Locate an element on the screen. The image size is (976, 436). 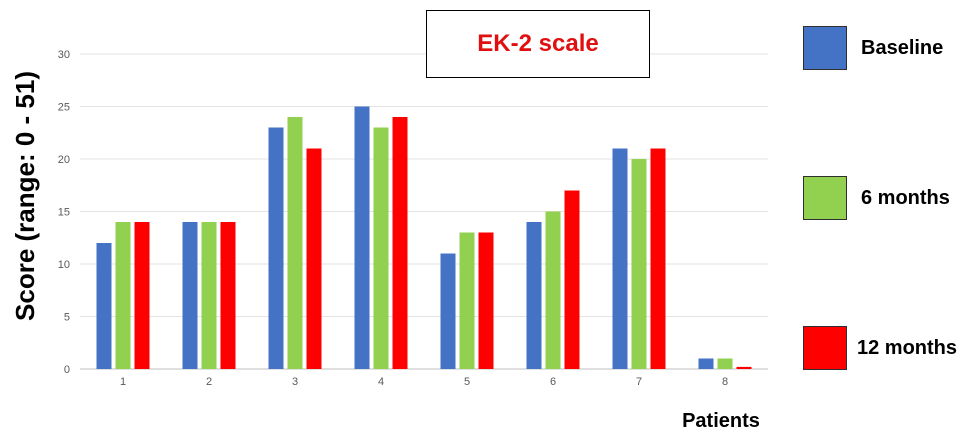
legend-label-baseline: Baseline is located at coordinates (902, 47).